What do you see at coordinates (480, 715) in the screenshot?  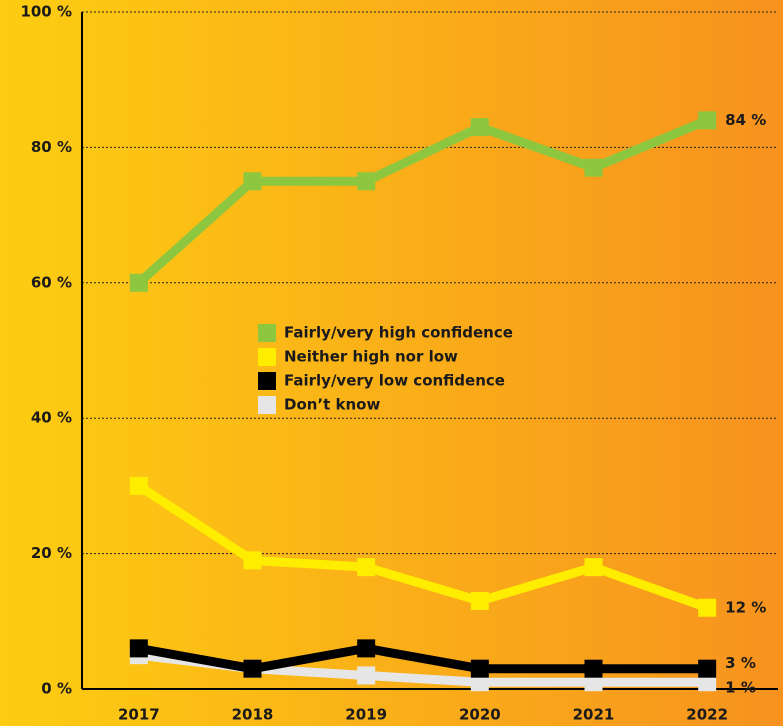 I see `x-tick-label: 2020` at bounding box center [480, 715].